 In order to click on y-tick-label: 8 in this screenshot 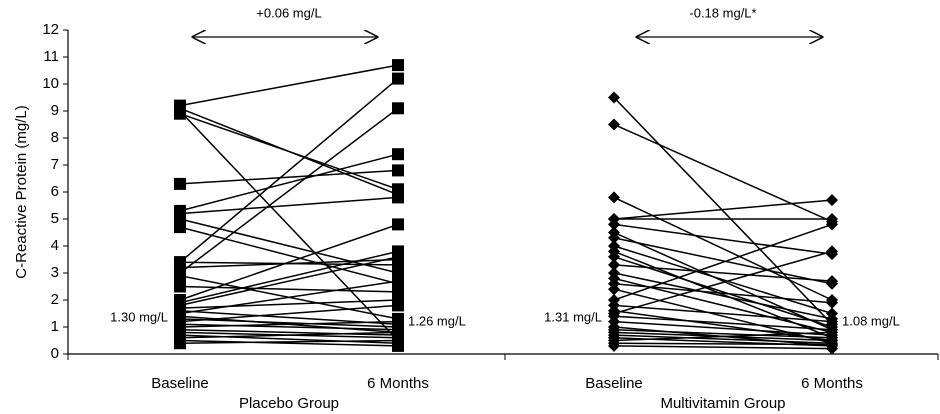, I will do `click(55, 137)`.